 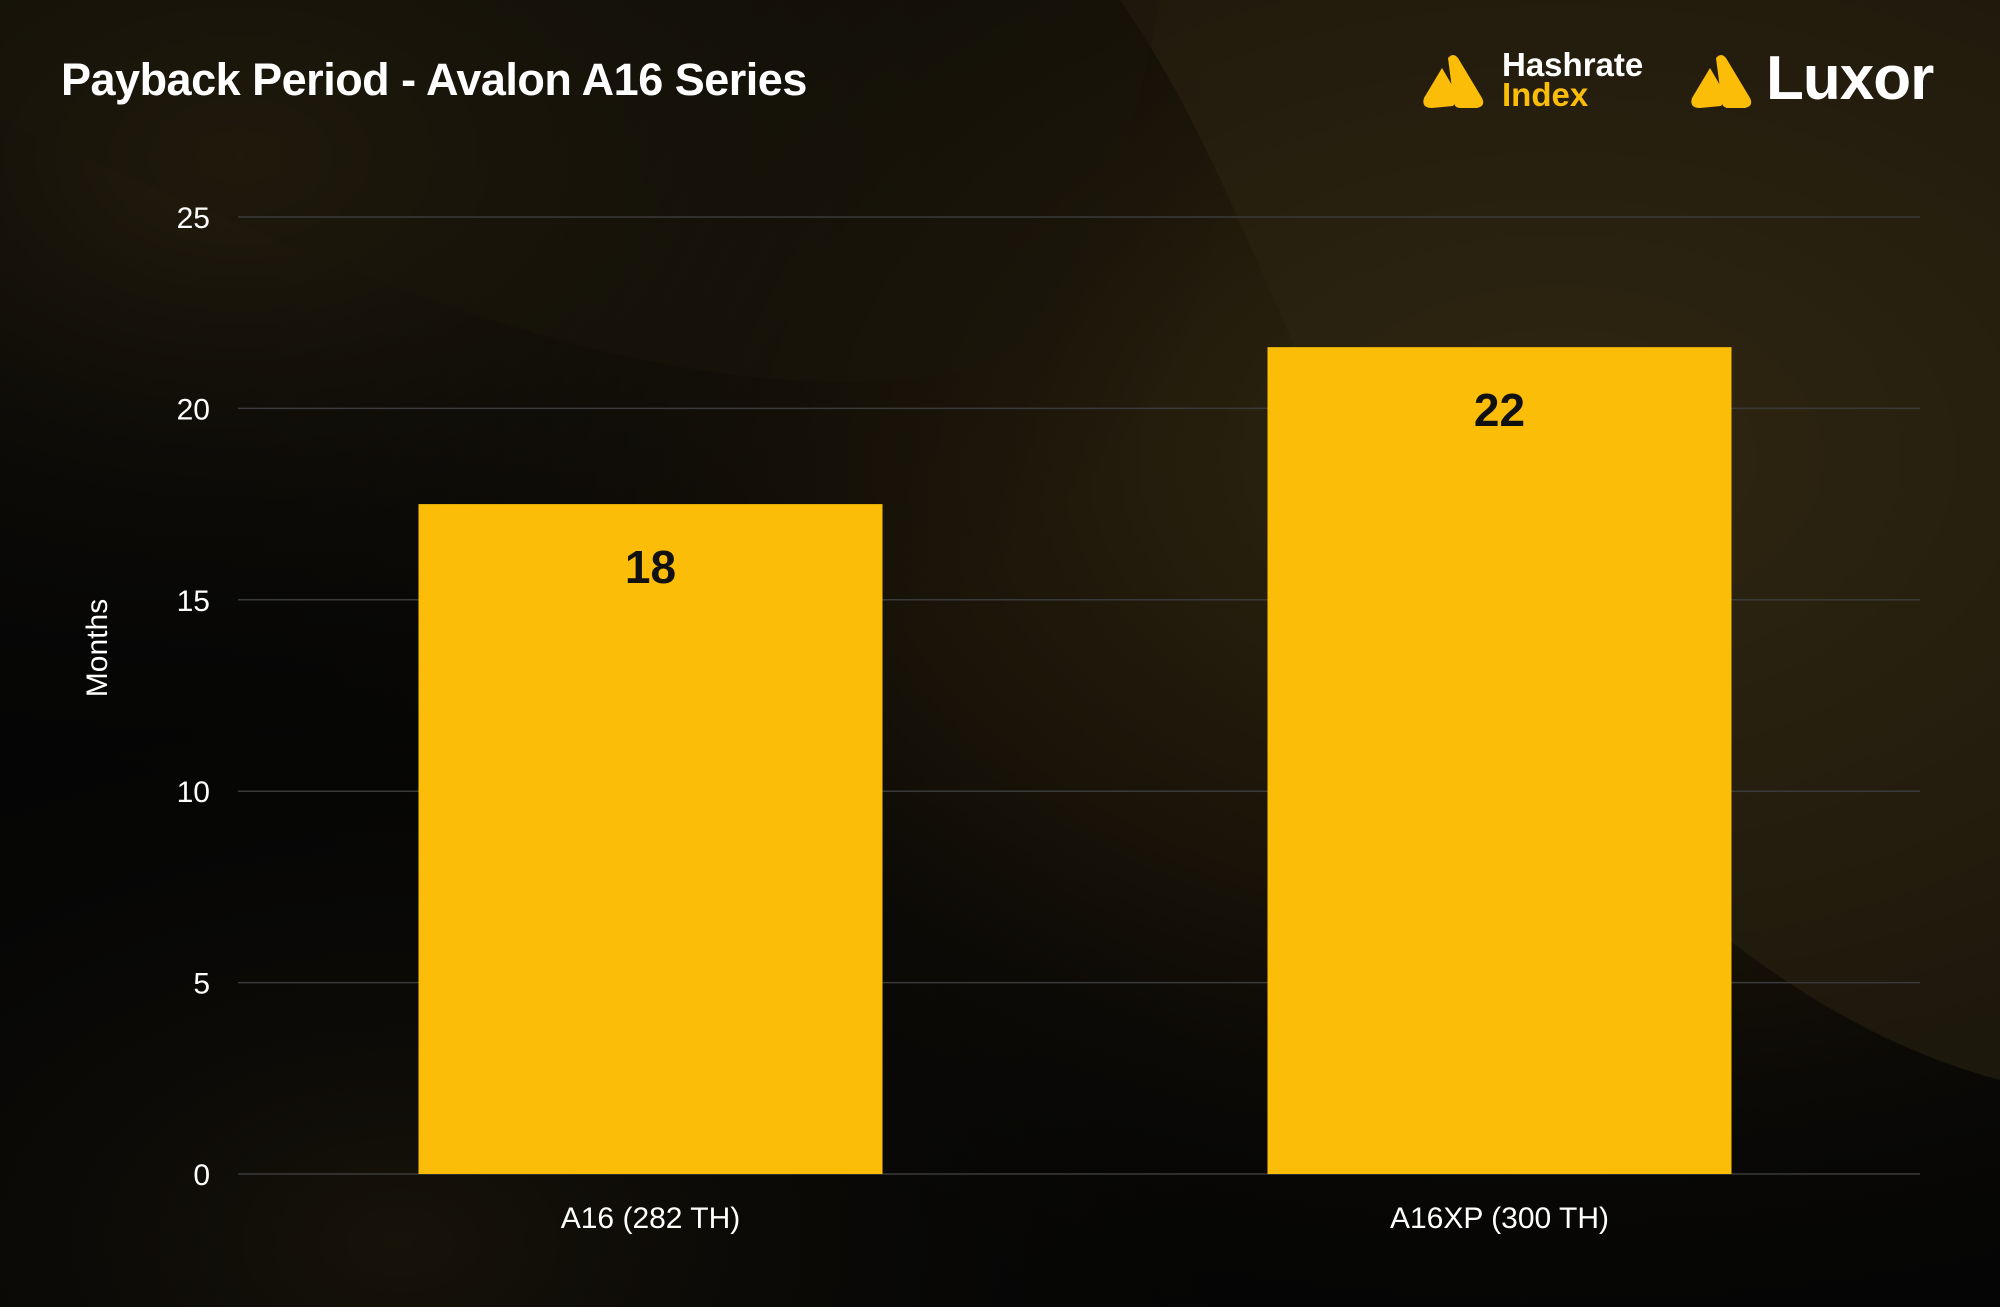 What do you see at coordinates (201, 1175) in the screenshot?
I see `y-tick-label: 0` at bounding box center [201, 1175].